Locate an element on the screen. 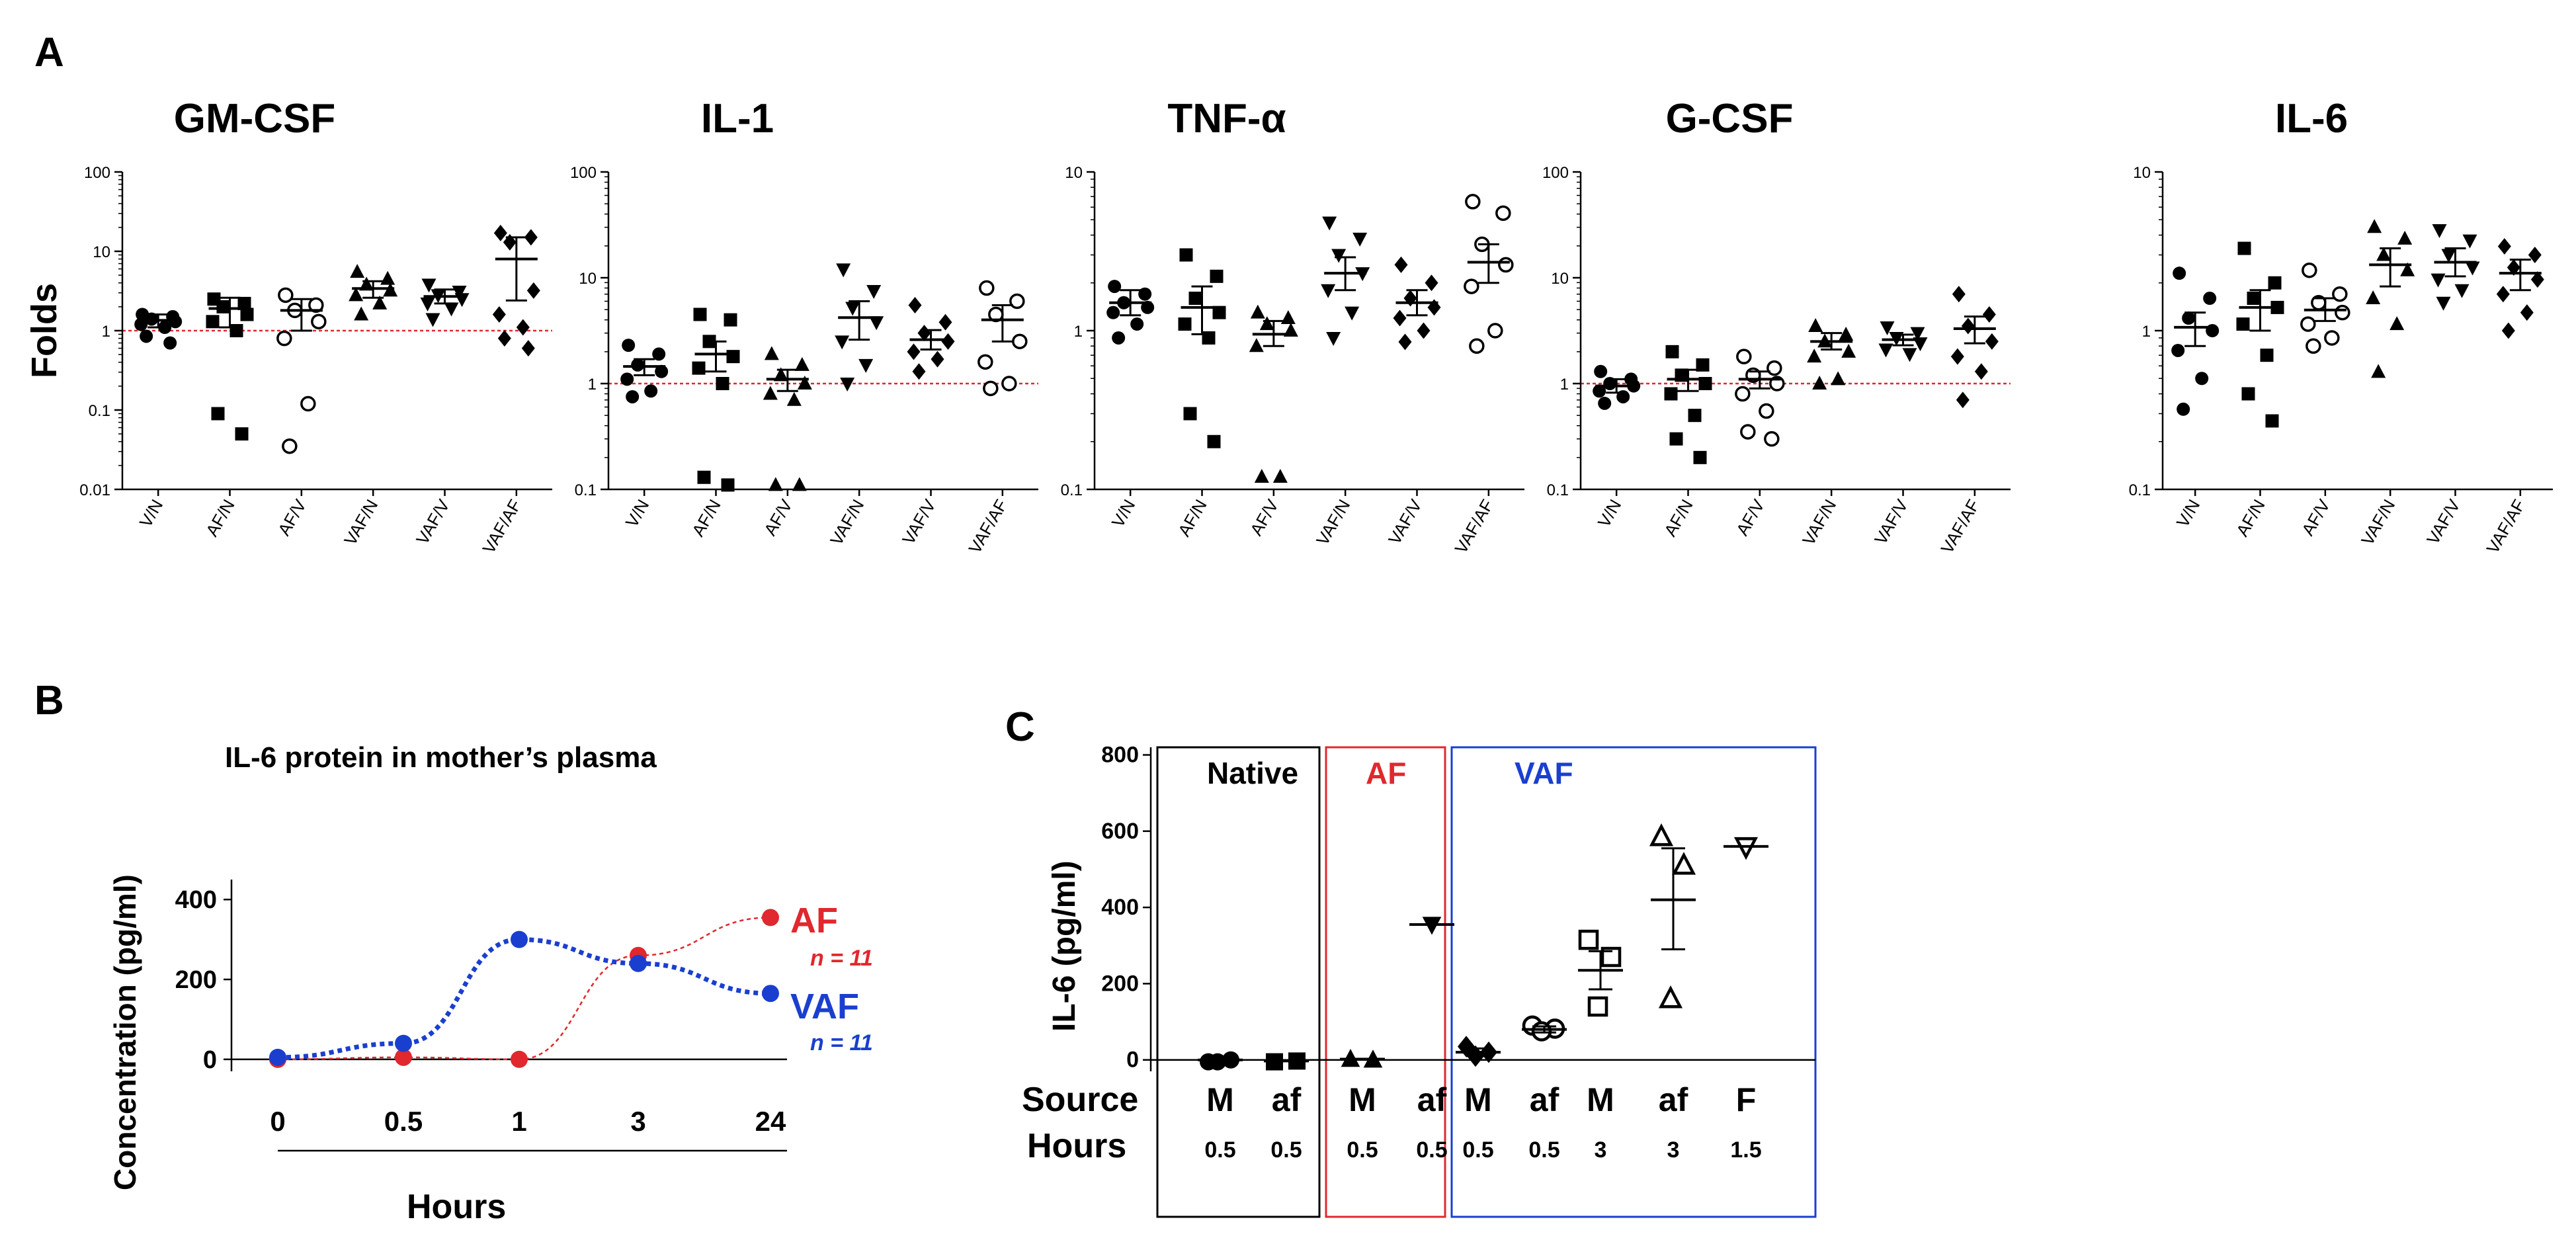  chart-title: G-CSF is located at coordinates (1730, 119).